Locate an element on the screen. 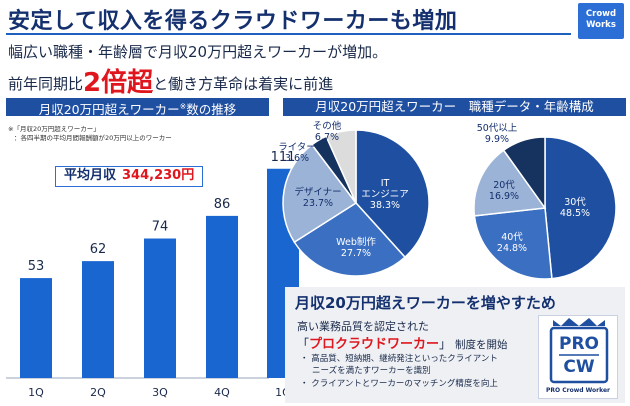  subtitle-line-1: 幅広い職種・年齢層で月収20万円超えワーカーが増加。 is located at coordinates (198, 52).